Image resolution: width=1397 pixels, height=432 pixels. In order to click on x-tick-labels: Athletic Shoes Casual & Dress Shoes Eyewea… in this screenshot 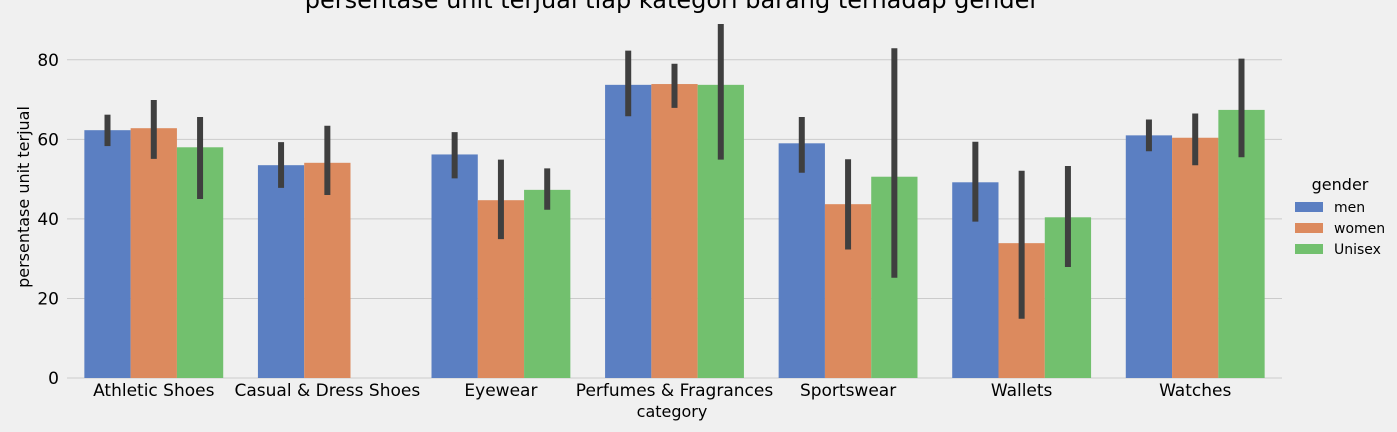, I will do `click(662, 391)`.